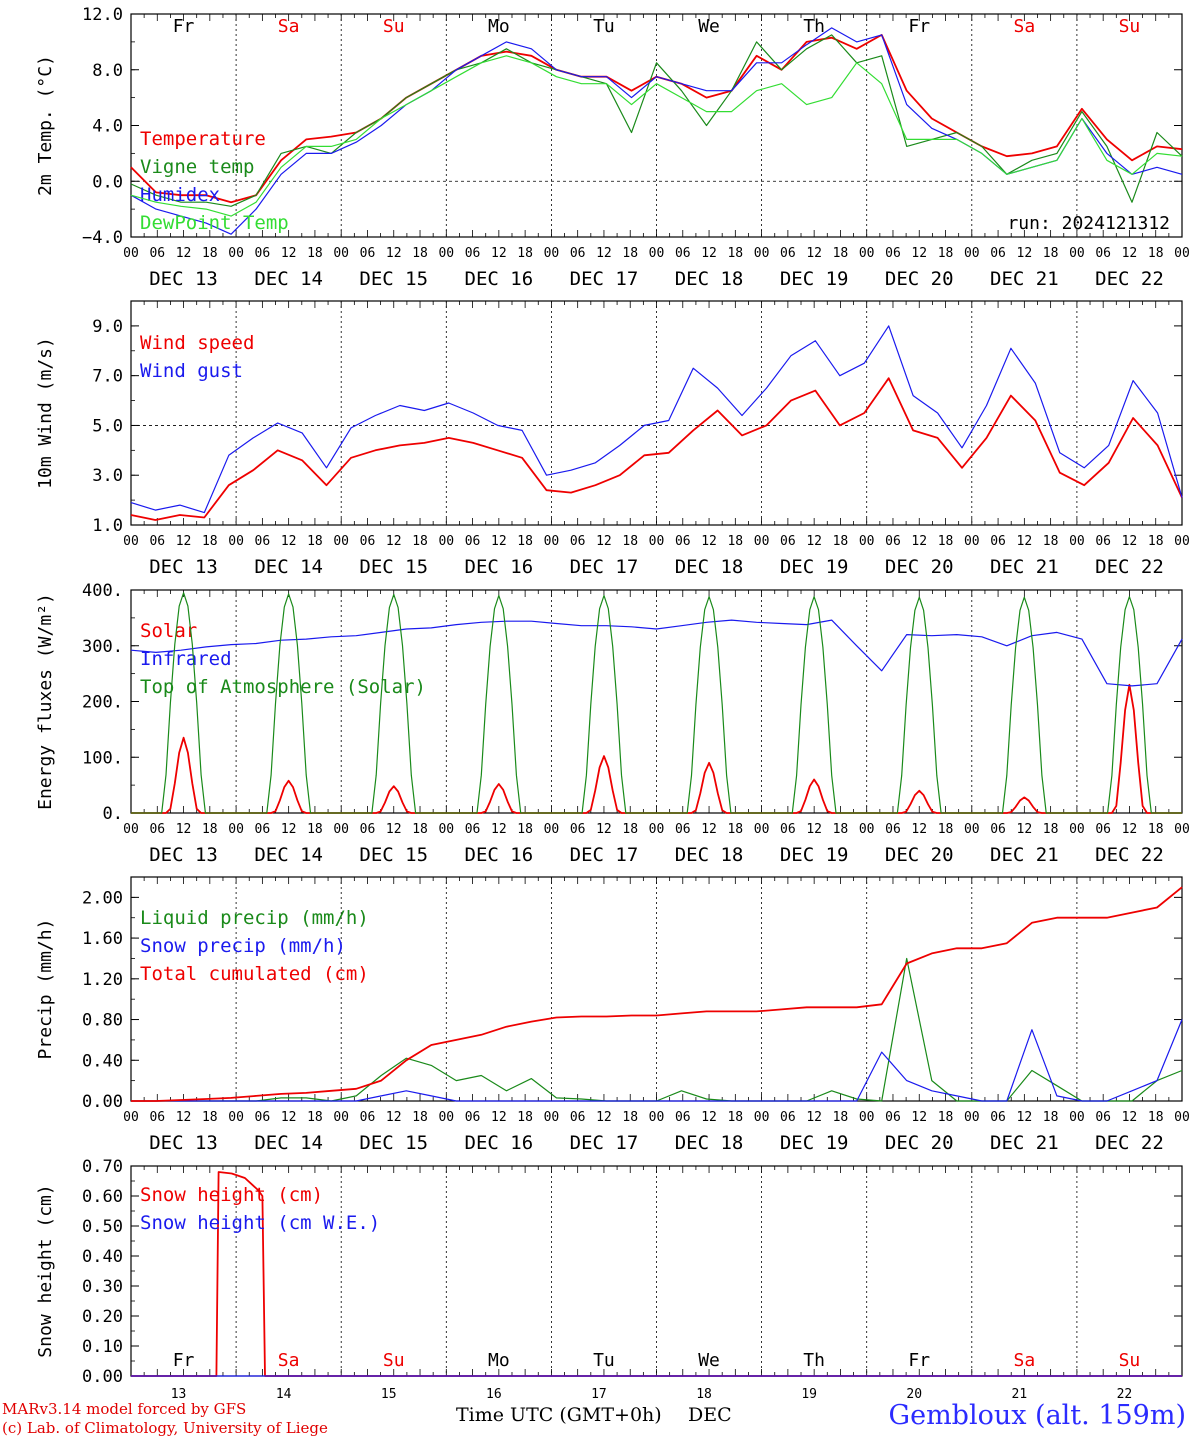  I want to click on energy-date-label: DEC 16, so click(499, 855).